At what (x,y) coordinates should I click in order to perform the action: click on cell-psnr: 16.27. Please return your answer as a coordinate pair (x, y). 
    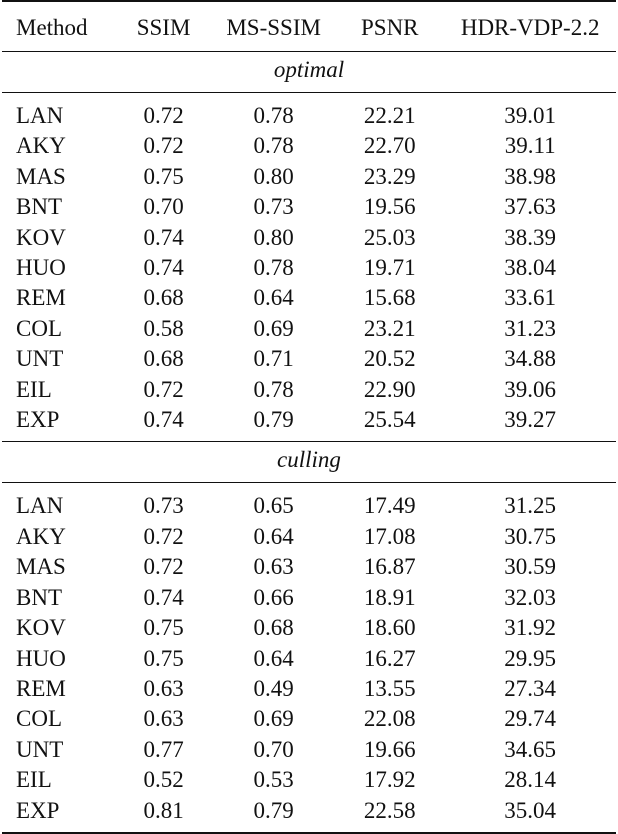
    Looking at the image, I should click on (389, 658).